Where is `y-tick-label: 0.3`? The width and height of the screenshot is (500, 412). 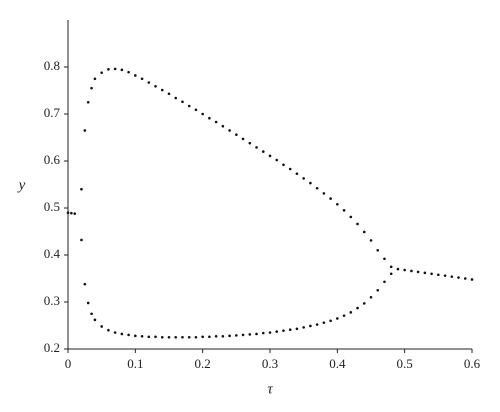 y-tick-label: 0.3 is located at coordinates (52, 300).